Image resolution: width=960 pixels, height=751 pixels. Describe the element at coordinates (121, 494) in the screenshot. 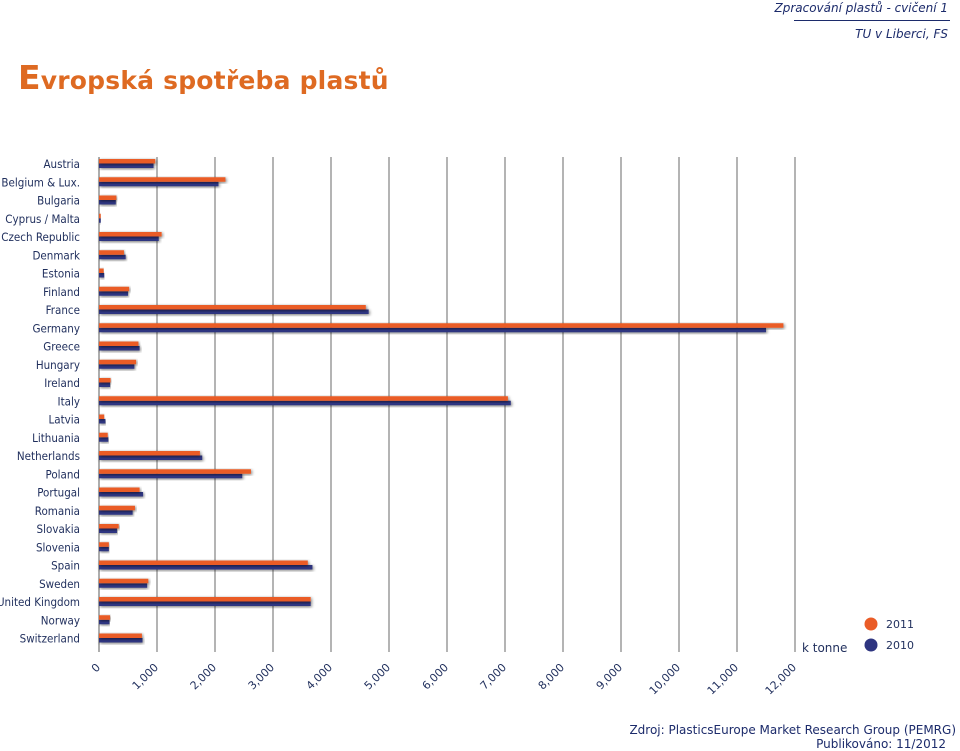

I see `bar-2010-portugal` at that location.